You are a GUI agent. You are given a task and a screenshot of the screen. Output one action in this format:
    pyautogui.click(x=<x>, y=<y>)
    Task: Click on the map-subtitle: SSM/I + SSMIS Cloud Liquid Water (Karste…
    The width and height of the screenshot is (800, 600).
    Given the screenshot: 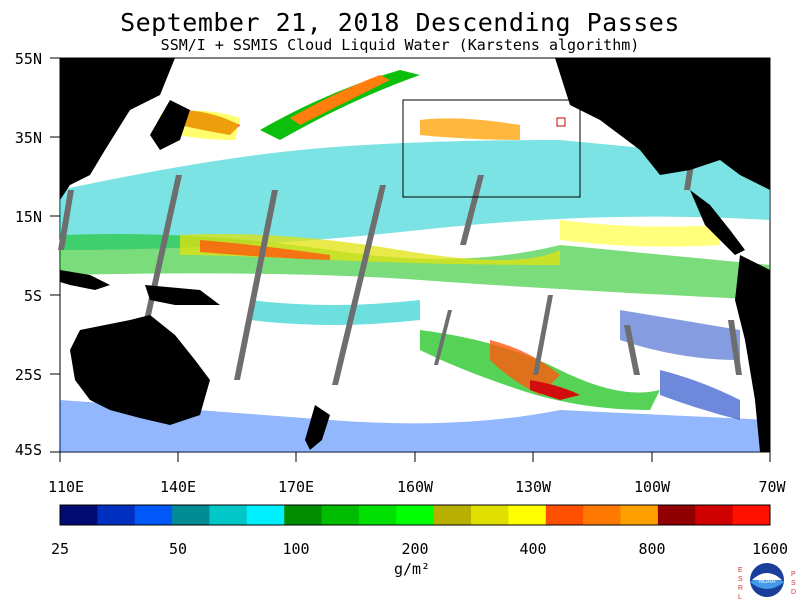 What is the action you would take?
    pyautogui.click(x=400, y=45)
    